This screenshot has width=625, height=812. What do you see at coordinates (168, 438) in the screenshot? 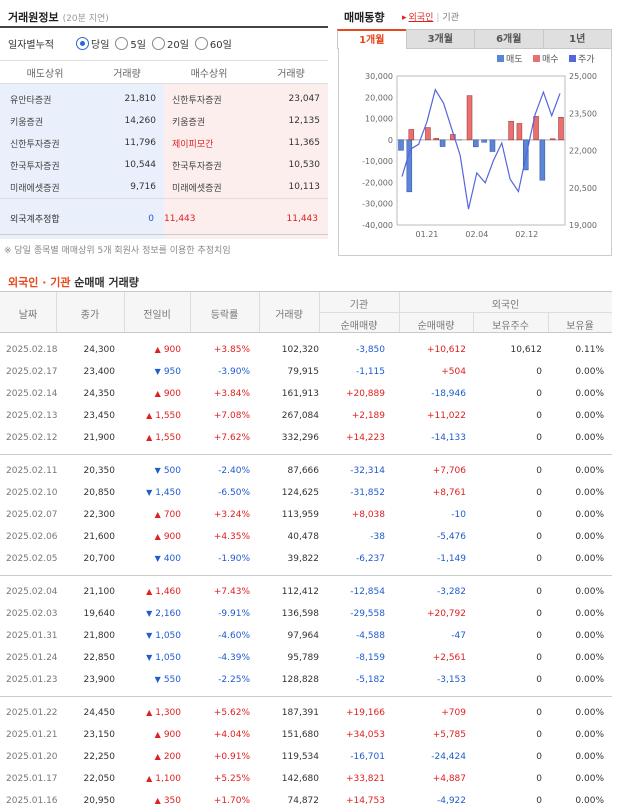
I see `change-value: 1,550` at bounding box center [168, 438].